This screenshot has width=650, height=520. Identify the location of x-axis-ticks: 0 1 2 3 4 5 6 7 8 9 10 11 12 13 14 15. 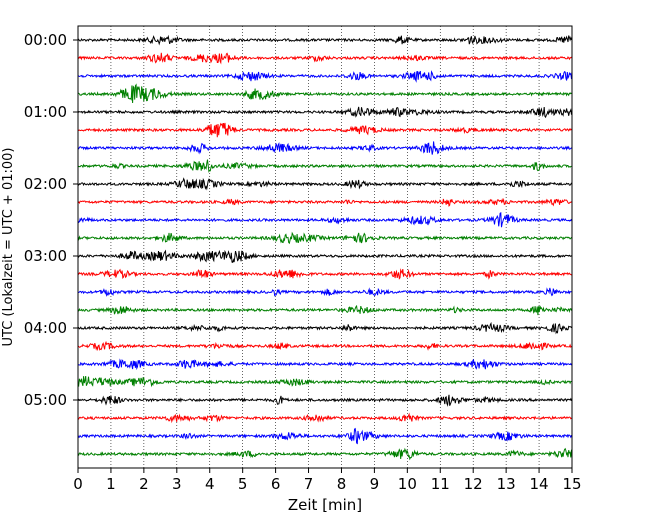
(327, 480).